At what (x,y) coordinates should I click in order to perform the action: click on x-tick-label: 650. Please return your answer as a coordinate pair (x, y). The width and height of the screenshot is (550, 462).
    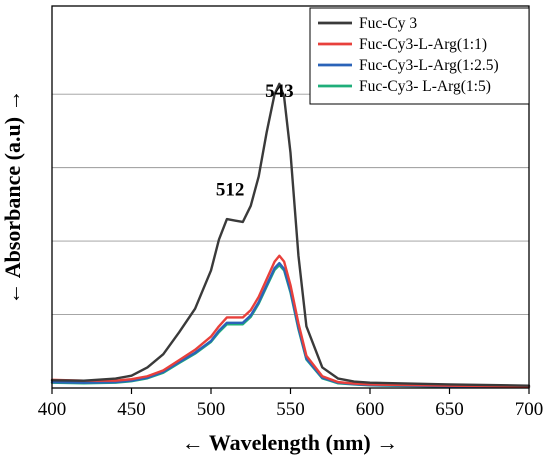
    Looking at the image, I should click on (449, 409).